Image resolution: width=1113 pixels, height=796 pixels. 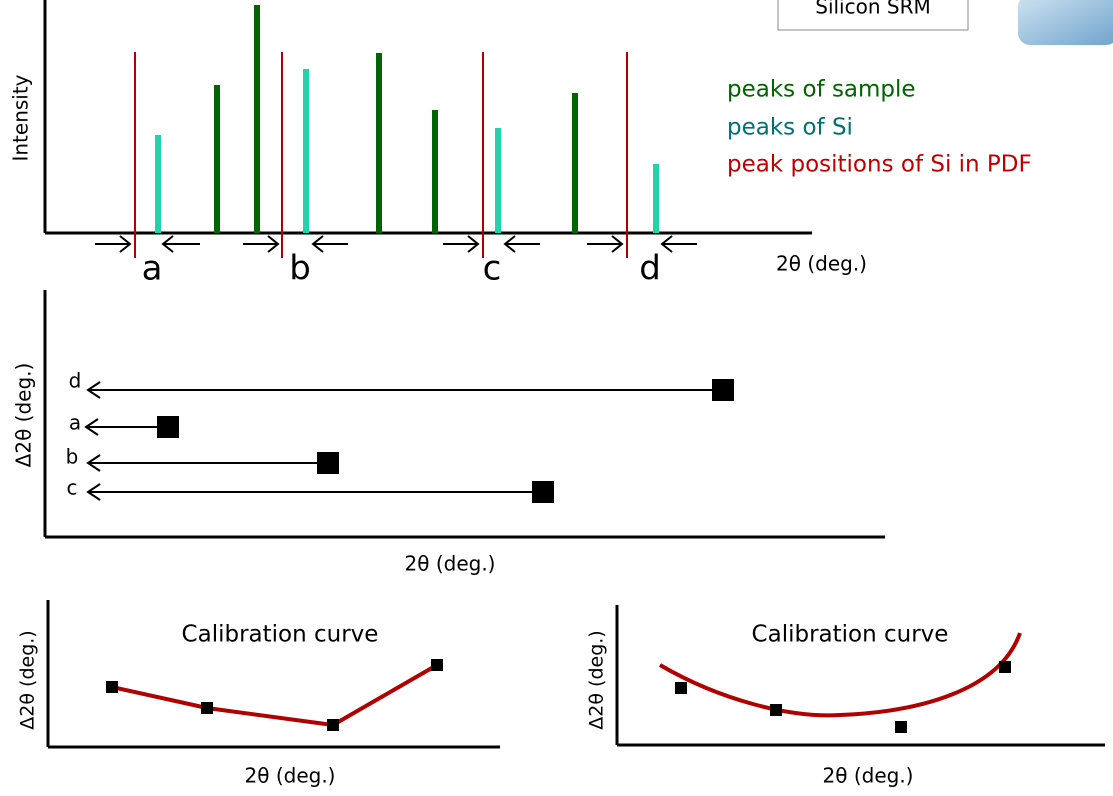 What do you see at coordinates (72, 488) in the screenshot?
I see `point-label: c` at bounding box center [72, 488].